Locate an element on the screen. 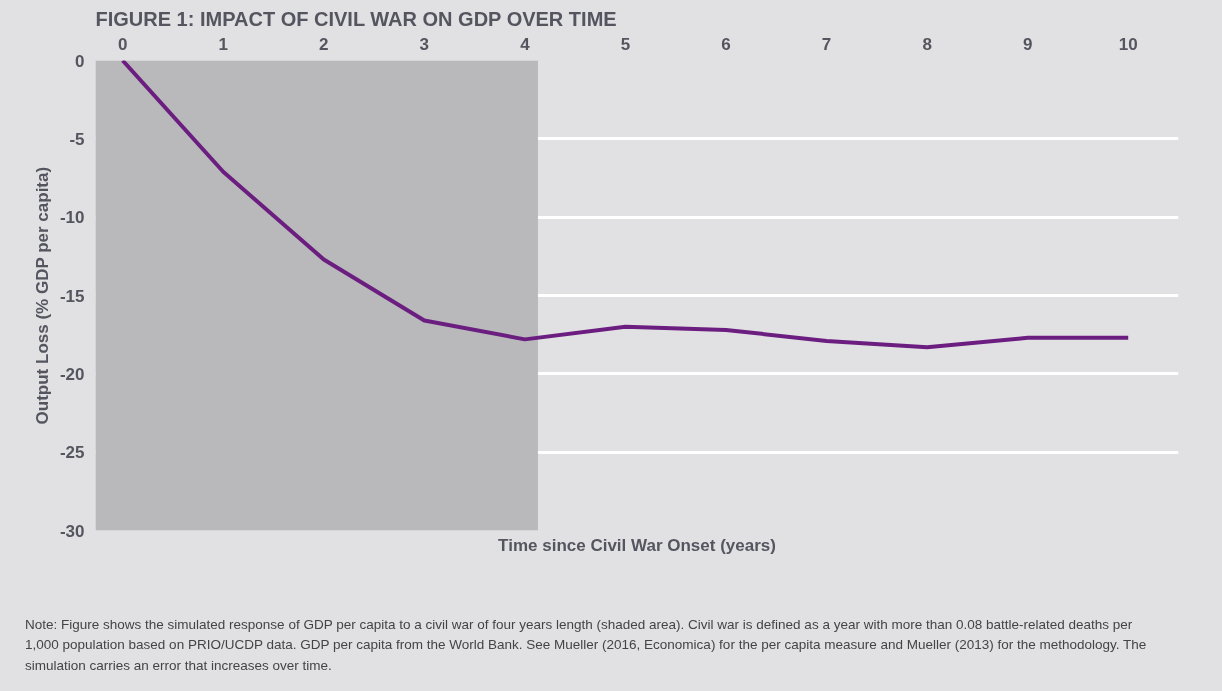  x-tick-label: 2 is located at coordinates (324, 44).